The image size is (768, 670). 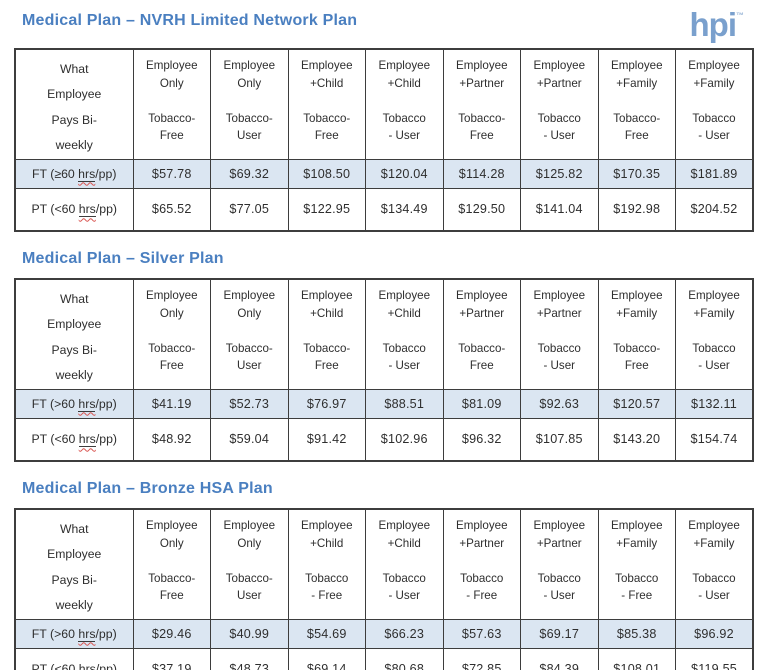 What do you see at coordinates (249, 633) in the screenshot?
I see `rate-cell: $40.99` at bounding box center [249, 633].